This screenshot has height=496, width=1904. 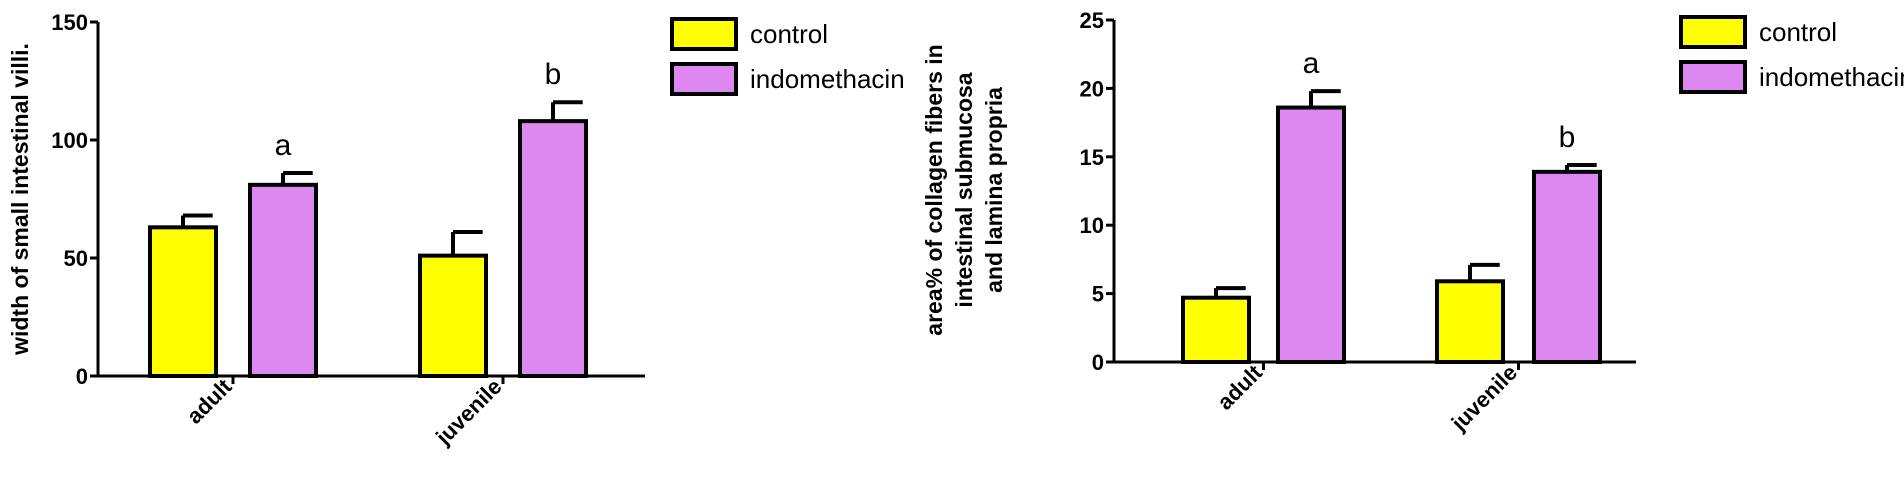 I want to click on y-axis-label: width of small intestinal villi., so click(x=20, y=199).